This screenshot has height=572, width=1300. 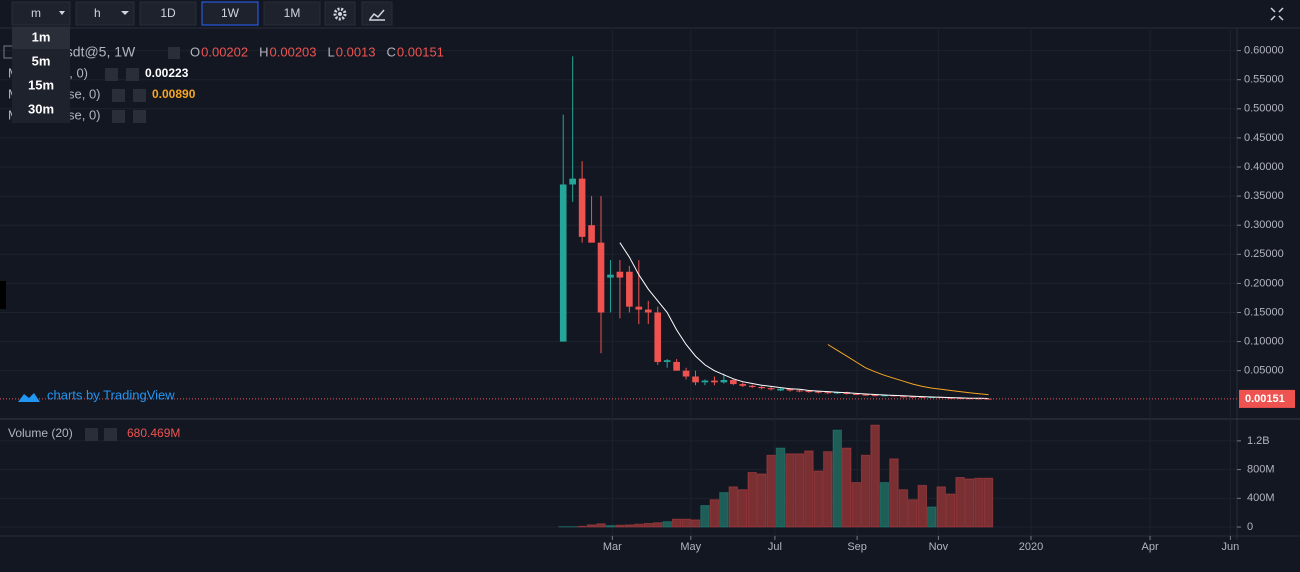 What do you see at coordinates (1149, 547) in the screenshot?
I see `x-tick-label: Apr` at bounding box center [1149, 547].